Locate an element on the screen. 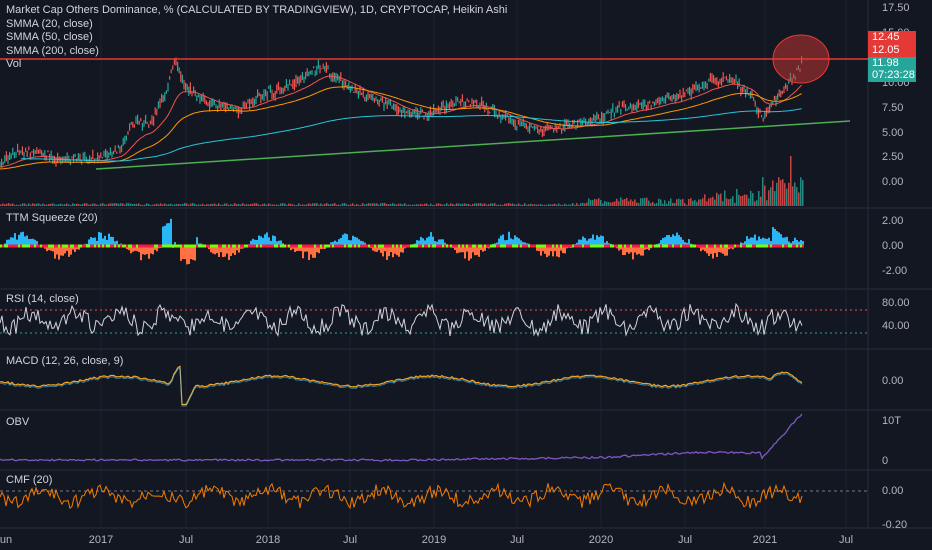  price-tick: 0.00 is located at coordinates (893, 182).